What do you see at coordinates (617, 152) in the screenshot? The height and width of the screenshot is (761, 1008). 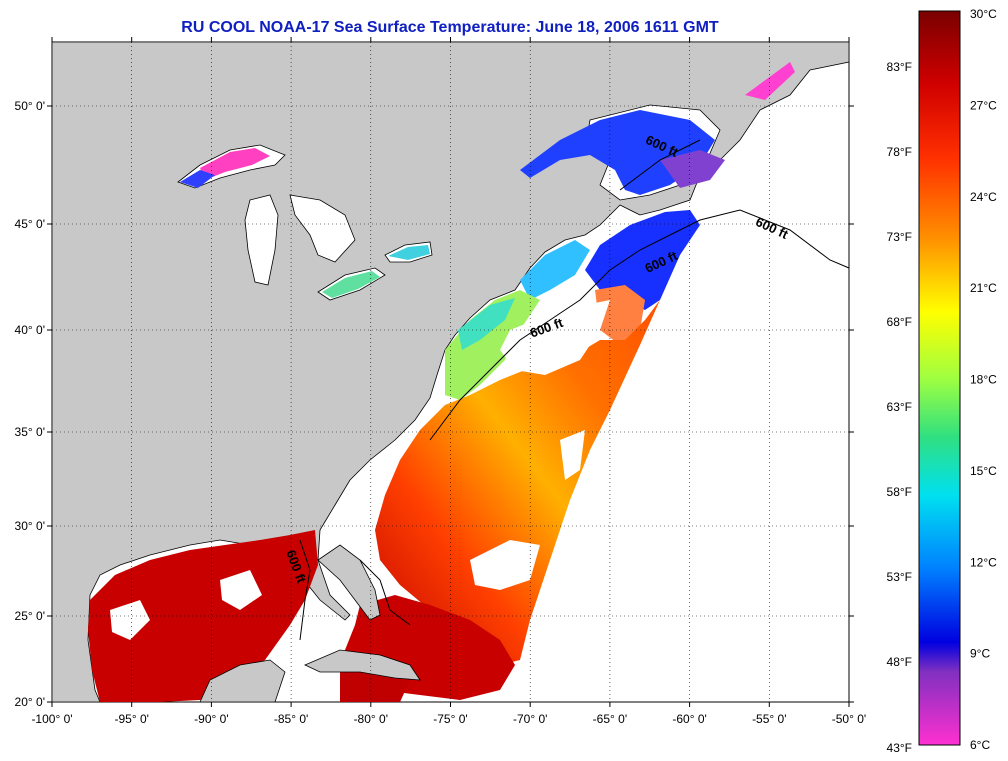 I see `sst-st-lawrence` at bounding box center [617, 152].